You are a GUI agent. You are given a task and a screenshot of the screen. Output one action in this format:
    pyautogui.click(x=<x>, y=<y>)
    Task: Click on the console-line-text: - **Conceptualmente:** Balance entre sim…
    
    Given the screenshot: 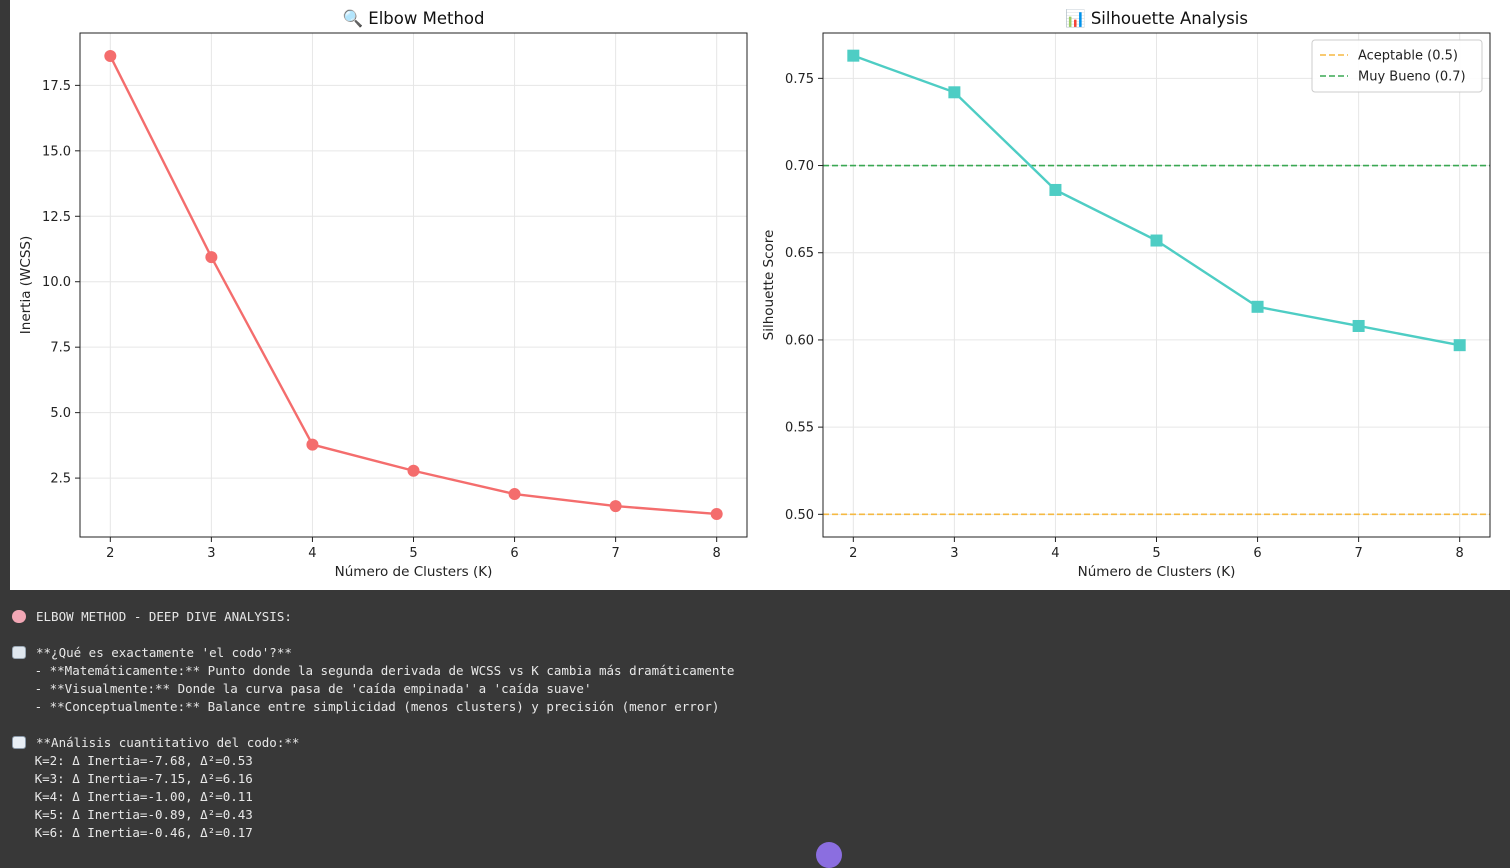 What is the action you would take?
    pyautogui.click(x=366, y=706)
    